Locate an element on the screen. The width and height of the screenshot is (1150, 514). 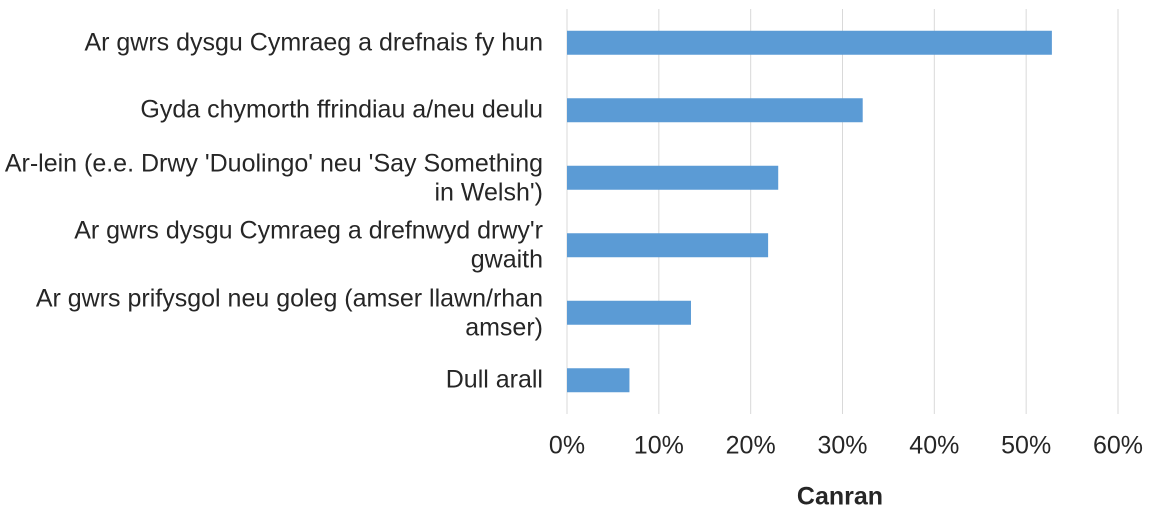
x-tick-label: 20% is located at coordinates (751, 446).